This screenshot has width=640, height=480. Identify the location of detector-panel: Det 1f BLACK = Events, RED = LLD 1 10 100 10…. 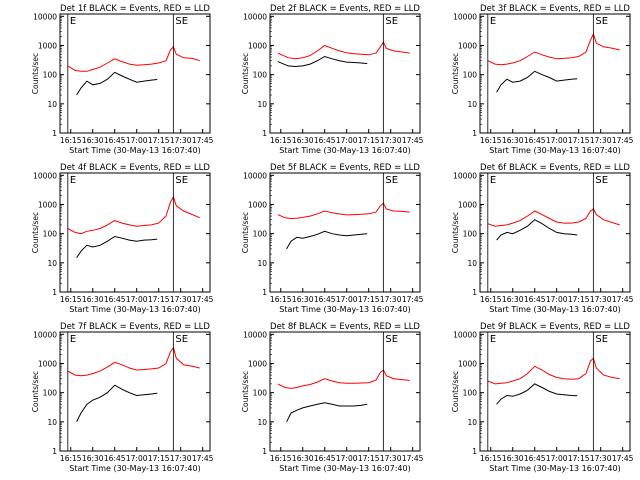
(122, 79).